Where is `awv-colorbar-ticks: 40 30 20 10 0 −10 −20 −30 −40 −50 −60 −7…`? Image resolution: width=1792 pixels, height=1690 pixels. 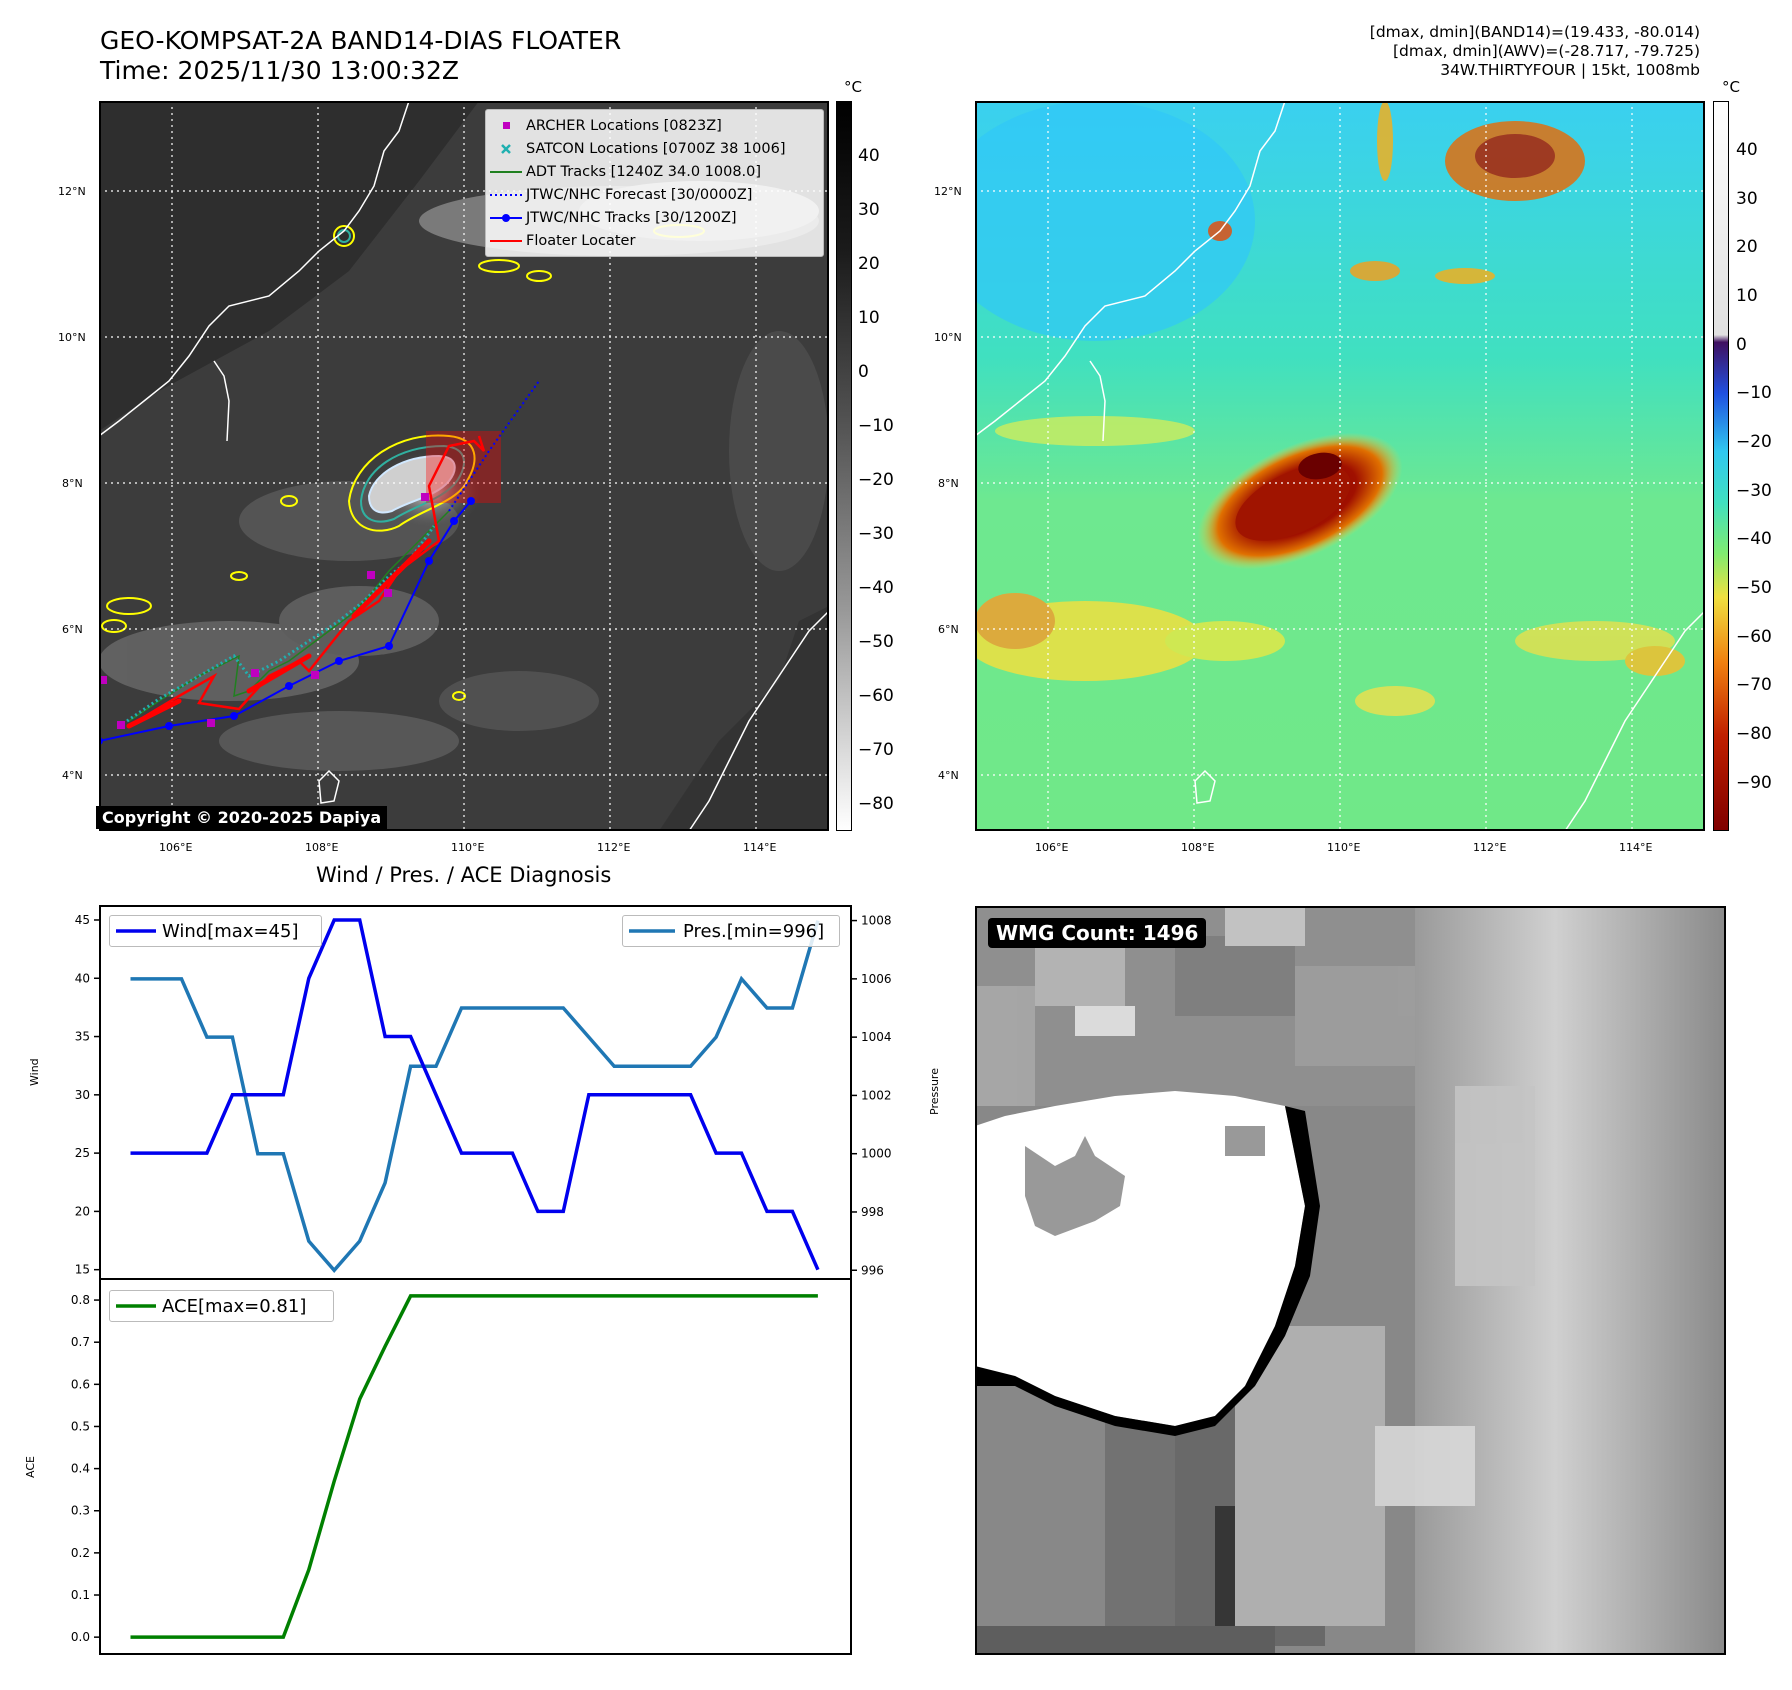
awv-colorbar-ticks: 40 30 20 10 0 −10 −20 −30 −40 −50 −60 −7… is located at coordinates (1764, 466).